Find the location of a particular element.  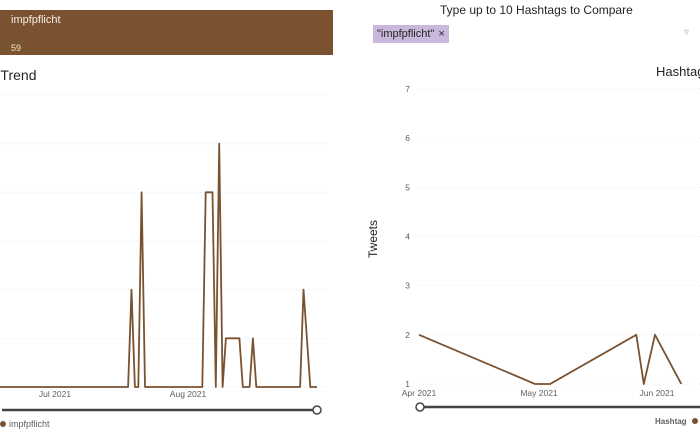

right-x-tick-label: Apr 2021 is located at coordinates (419, 393).